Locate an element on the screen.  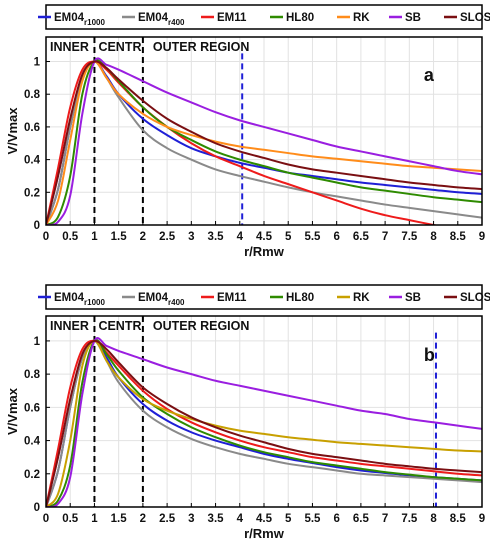
panel-label: a is located at coordinates (429, 75).